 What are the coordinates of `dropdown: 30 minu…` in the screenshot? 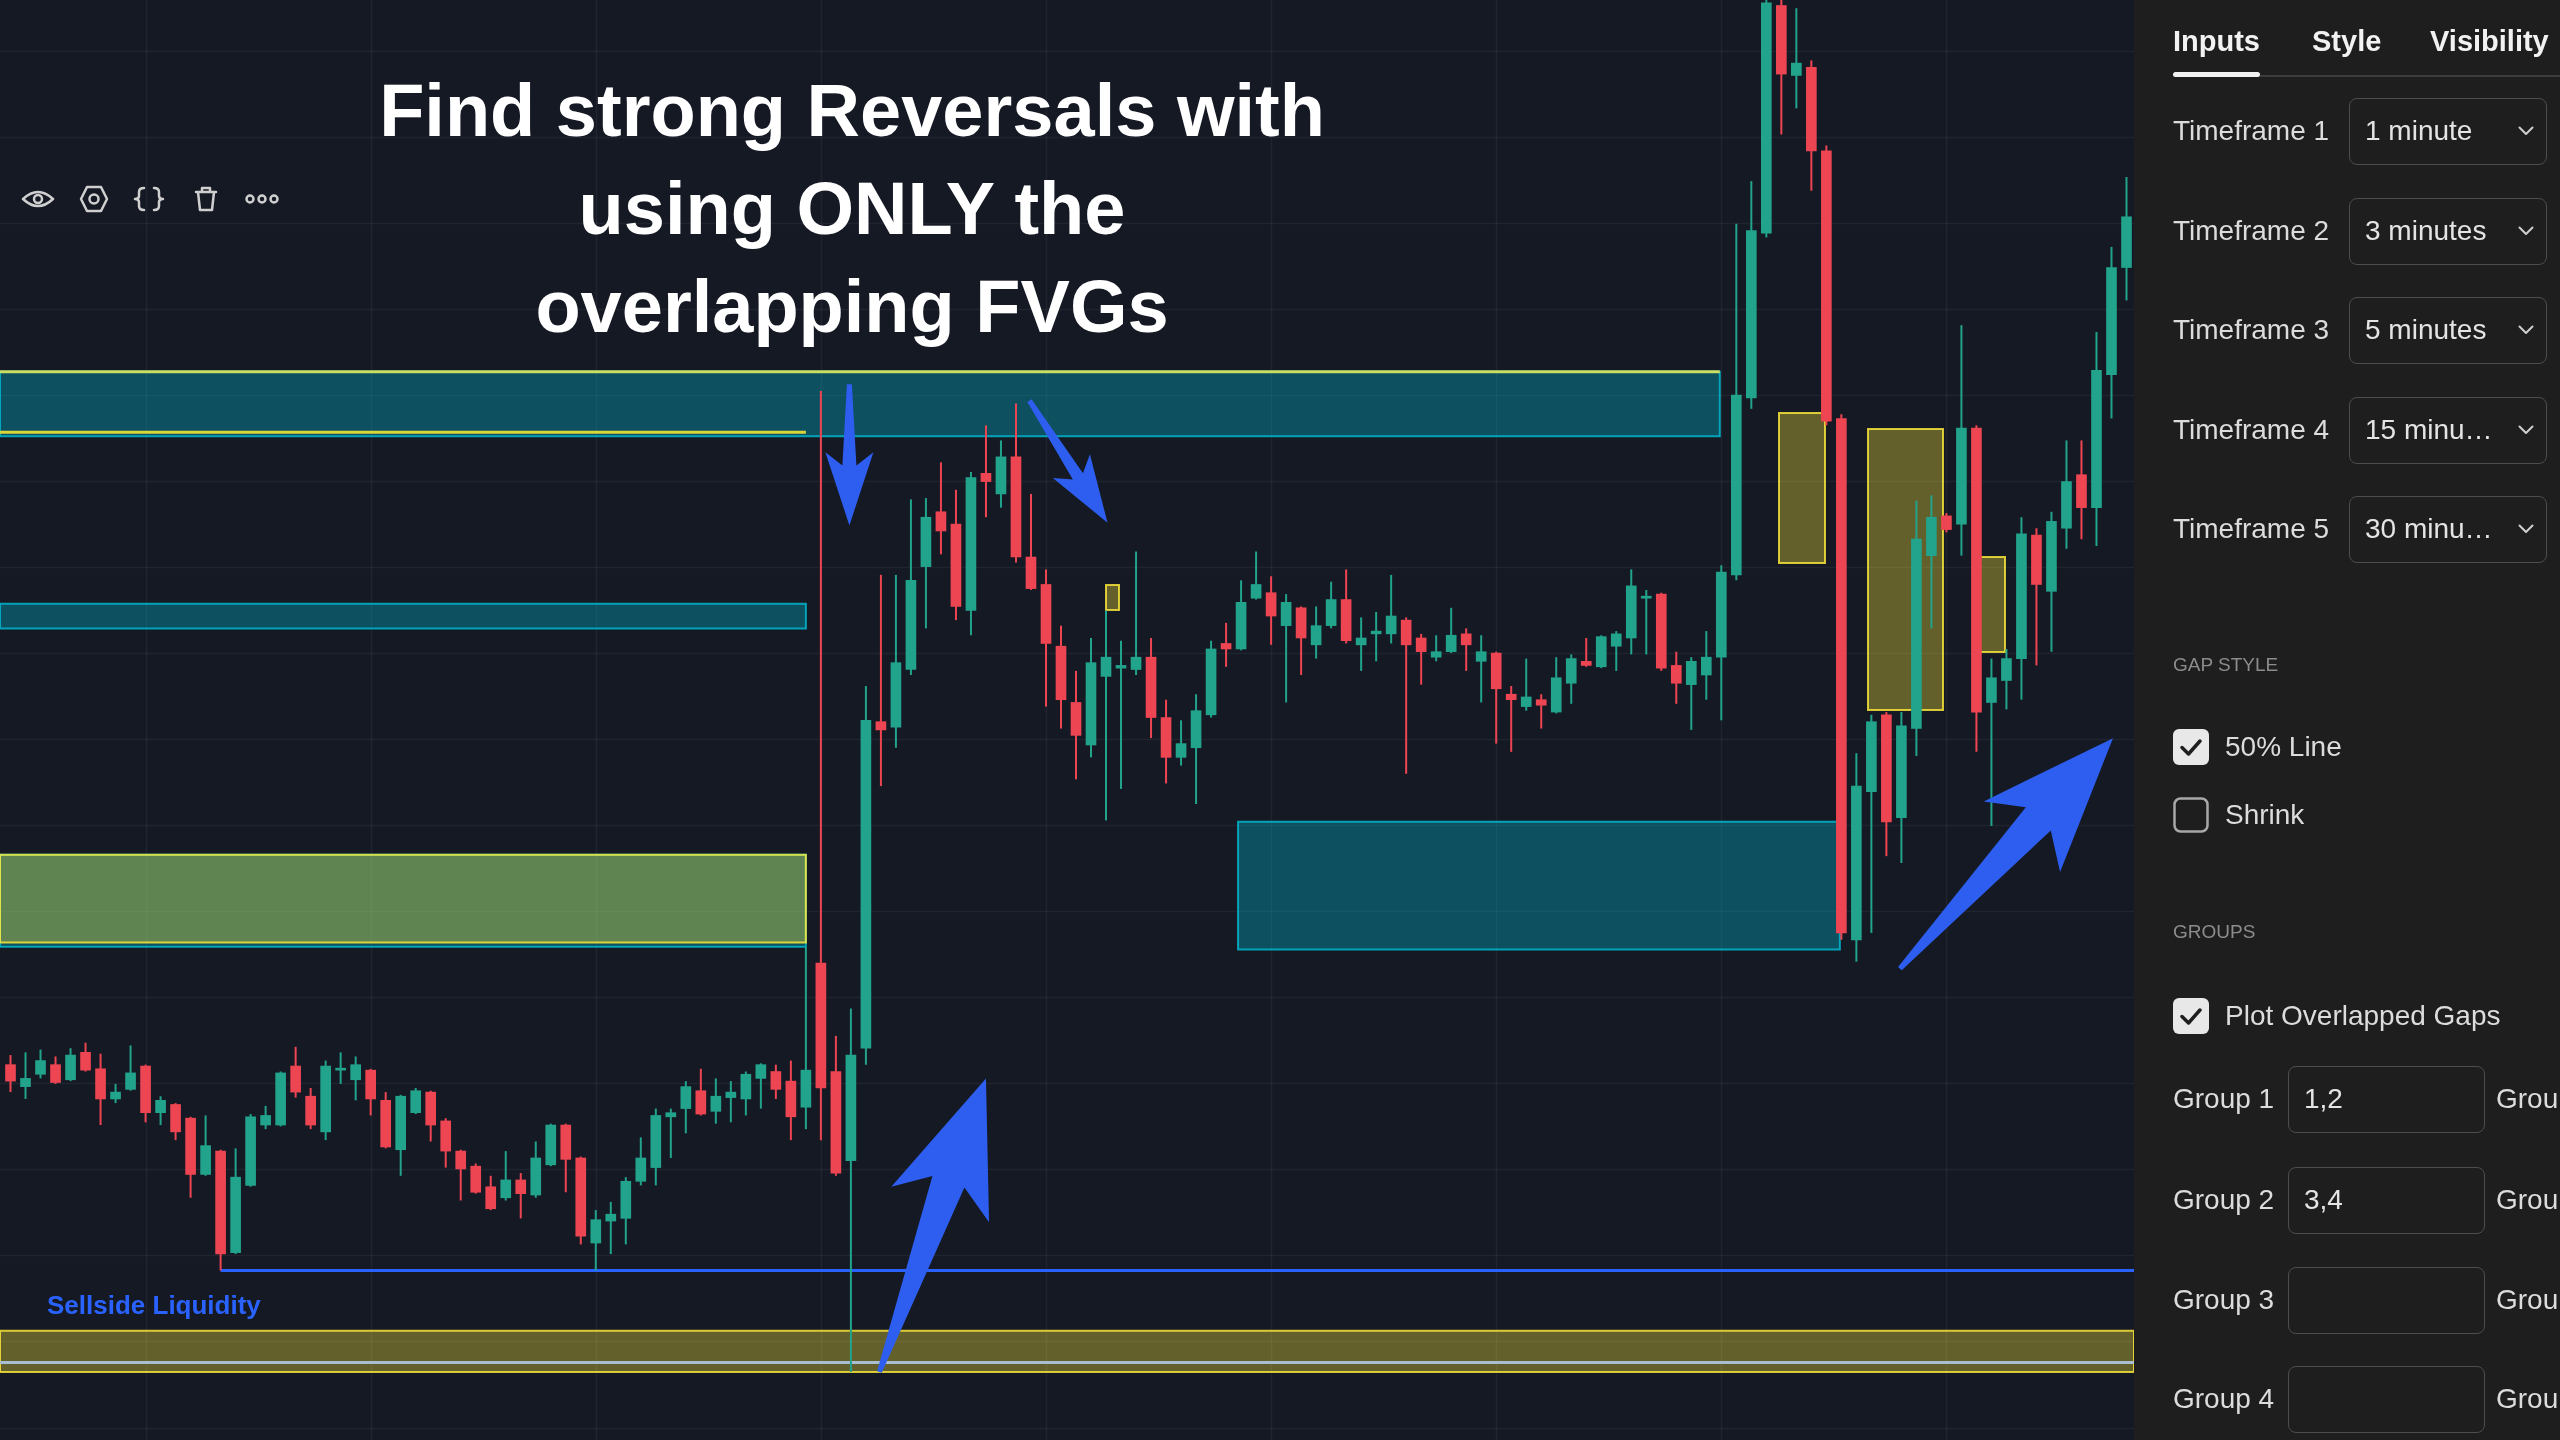 It's located at (2448, 529).